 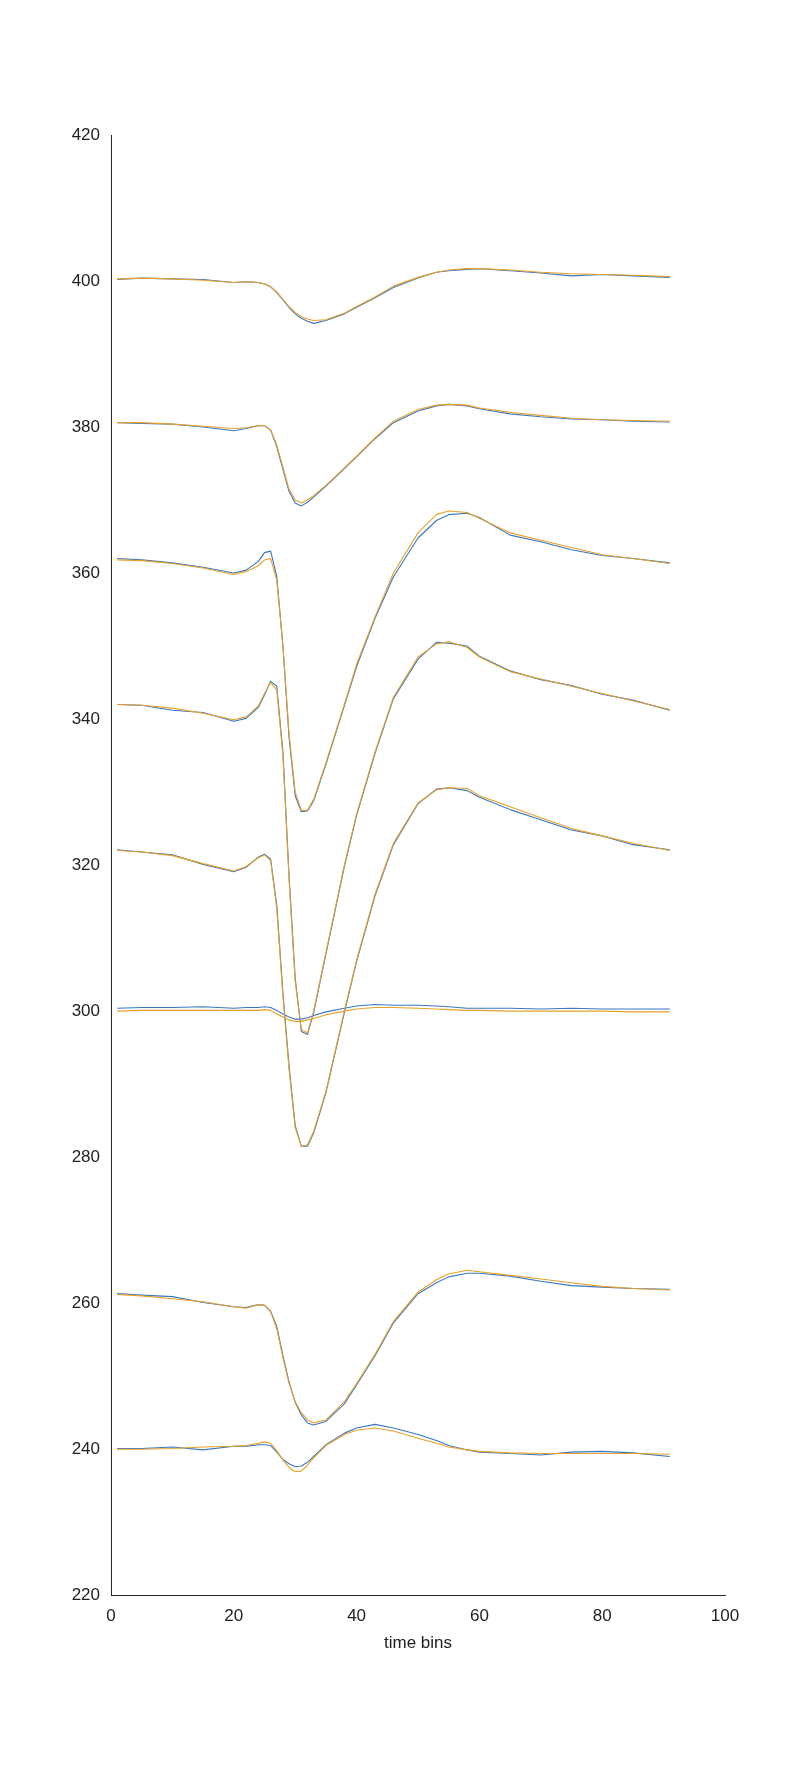 I want to click on y-tick-label: 400, so click(x=85, y=280).